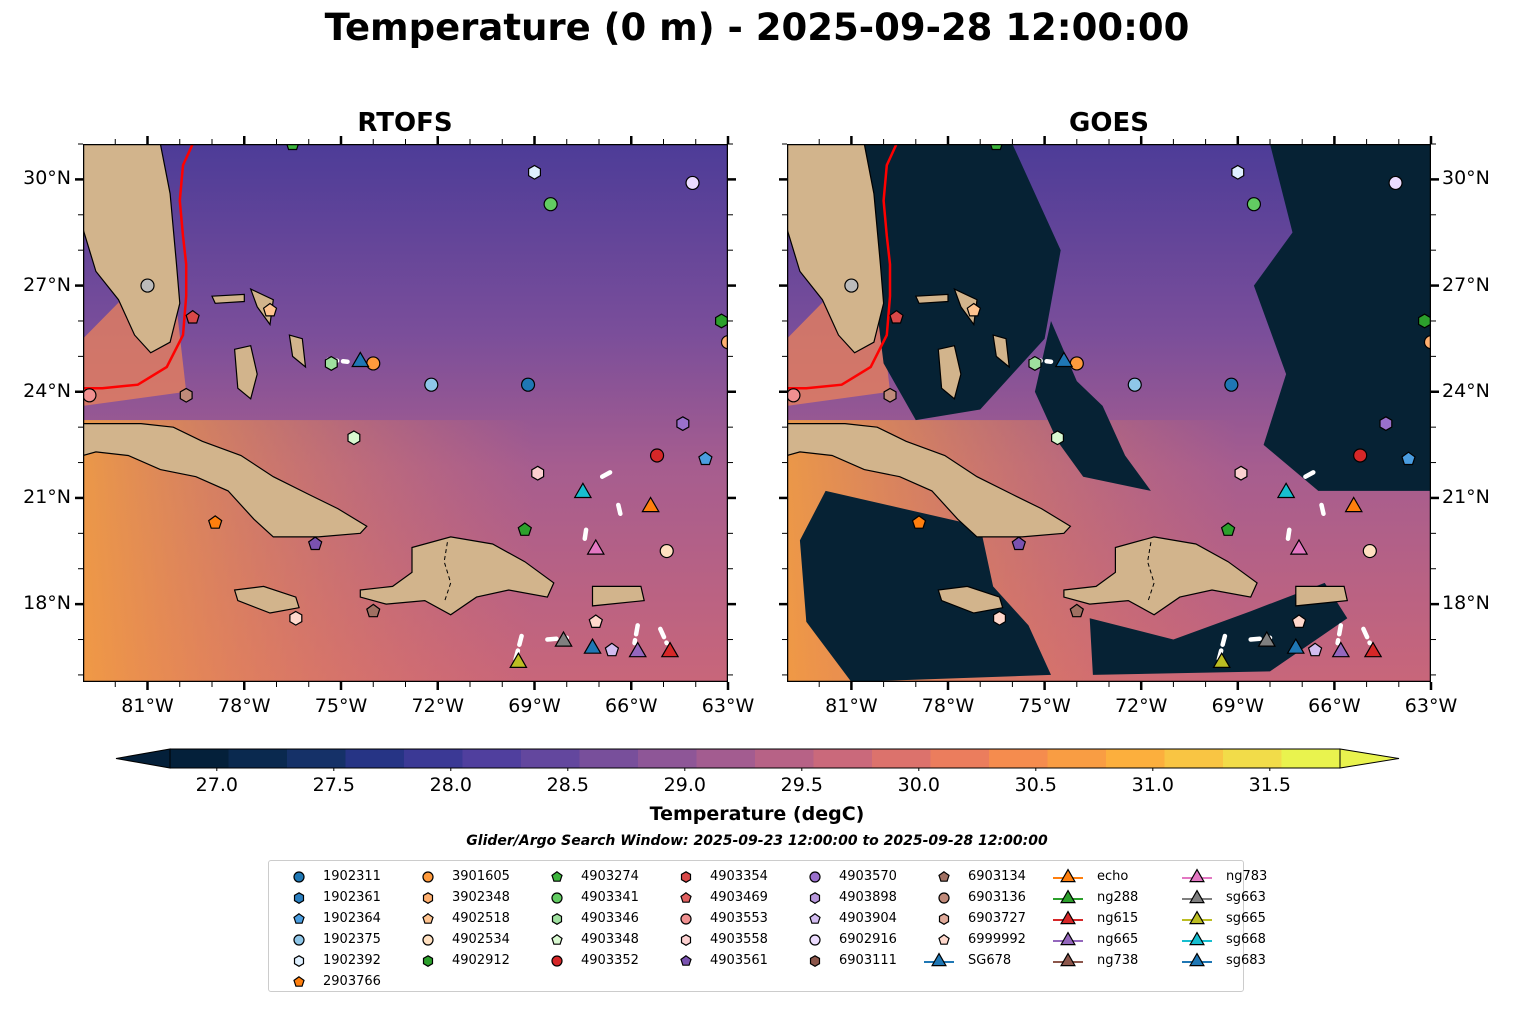 The image size is (1514, 1014). Describe the element at coordinates (739, 960) in the screenshot. I see `legend-label: 4903561` at that location.